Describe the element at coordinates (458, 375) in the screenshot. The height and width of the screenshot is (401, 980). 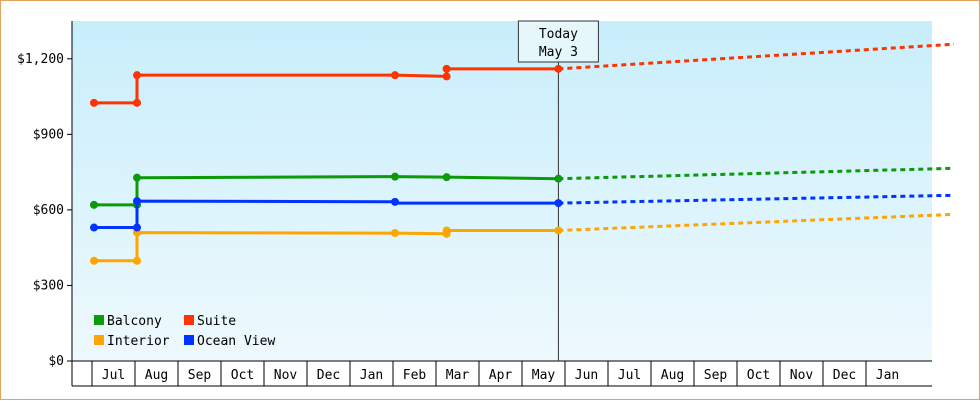
I see `x-tick-label: Mar` at that location.